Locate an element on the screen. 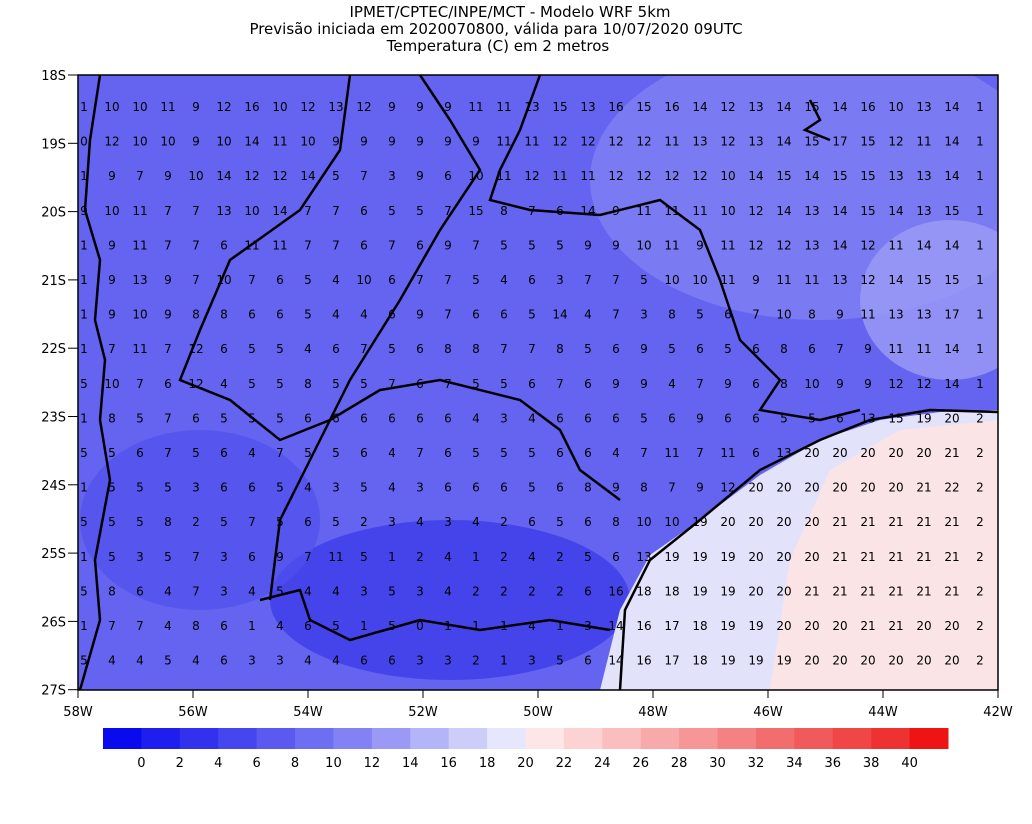 The height and width of the screenshot is (824, 1032). grid-value: 2 is located at coordinates (560, 557).